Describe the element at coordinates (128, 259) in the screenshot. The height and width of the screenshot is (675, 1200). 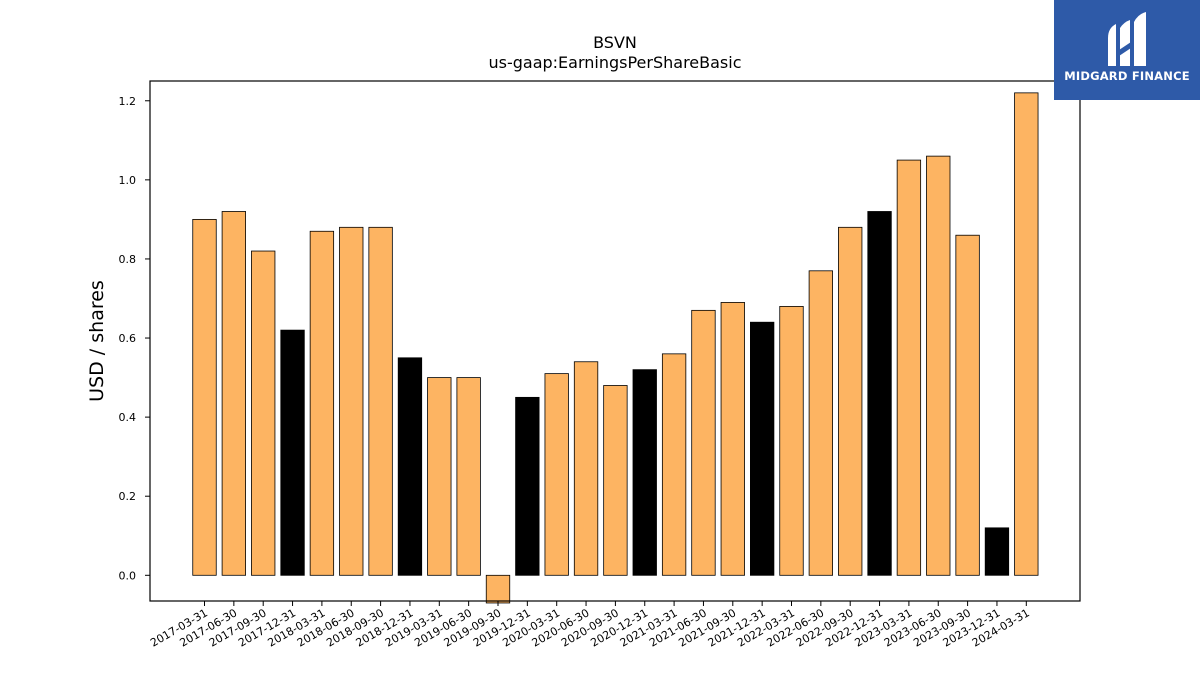
I see `y-tick-label: 0.8` at that location.